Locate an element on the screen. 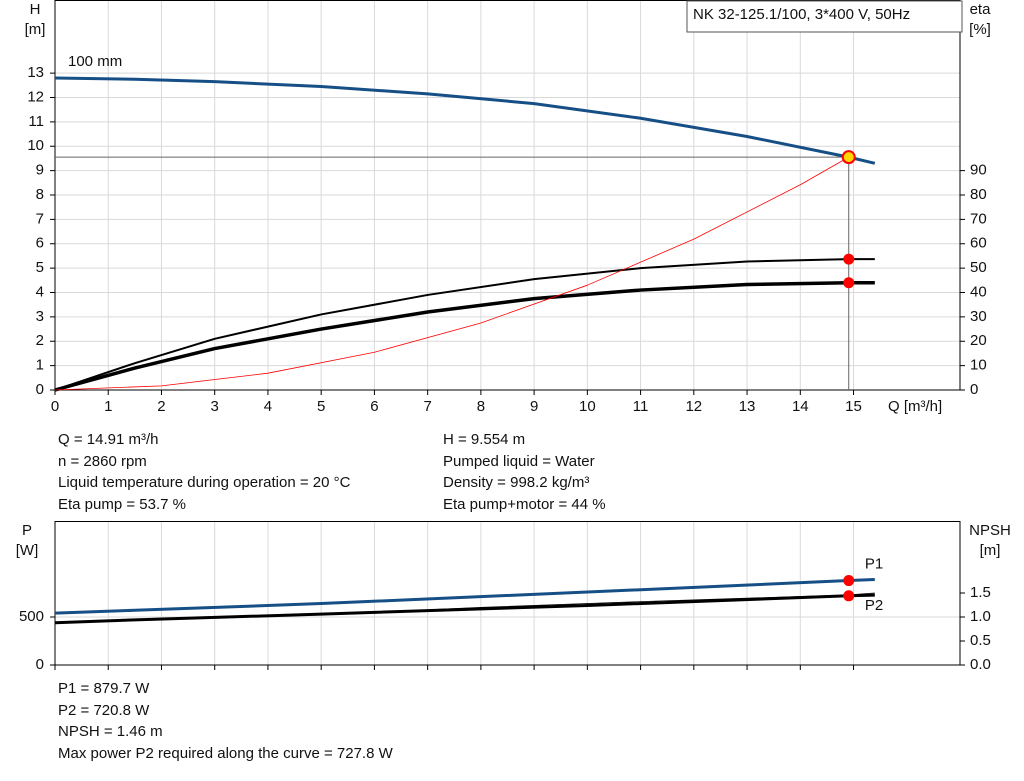 The height and width of the screenshot is (781, 1024). info-line: Eta pump = 53.7 % is located at coordinates (122, 504).